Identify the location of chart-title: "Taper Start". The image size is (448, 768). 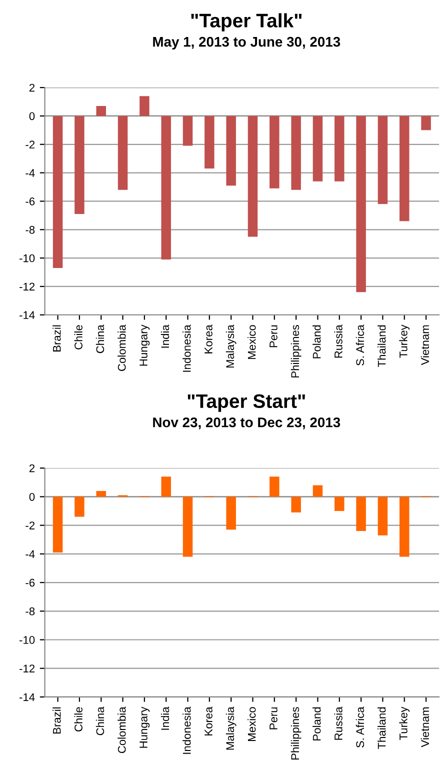
(246, 403).